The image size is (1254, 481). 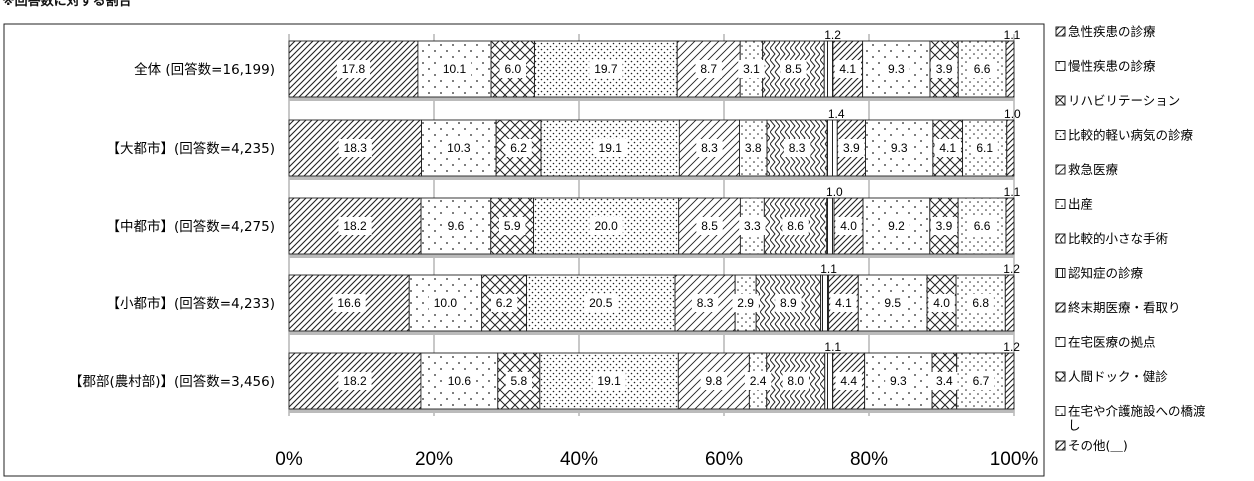 I want to click on legend-label: 出産, so click(x=1080, y=204).